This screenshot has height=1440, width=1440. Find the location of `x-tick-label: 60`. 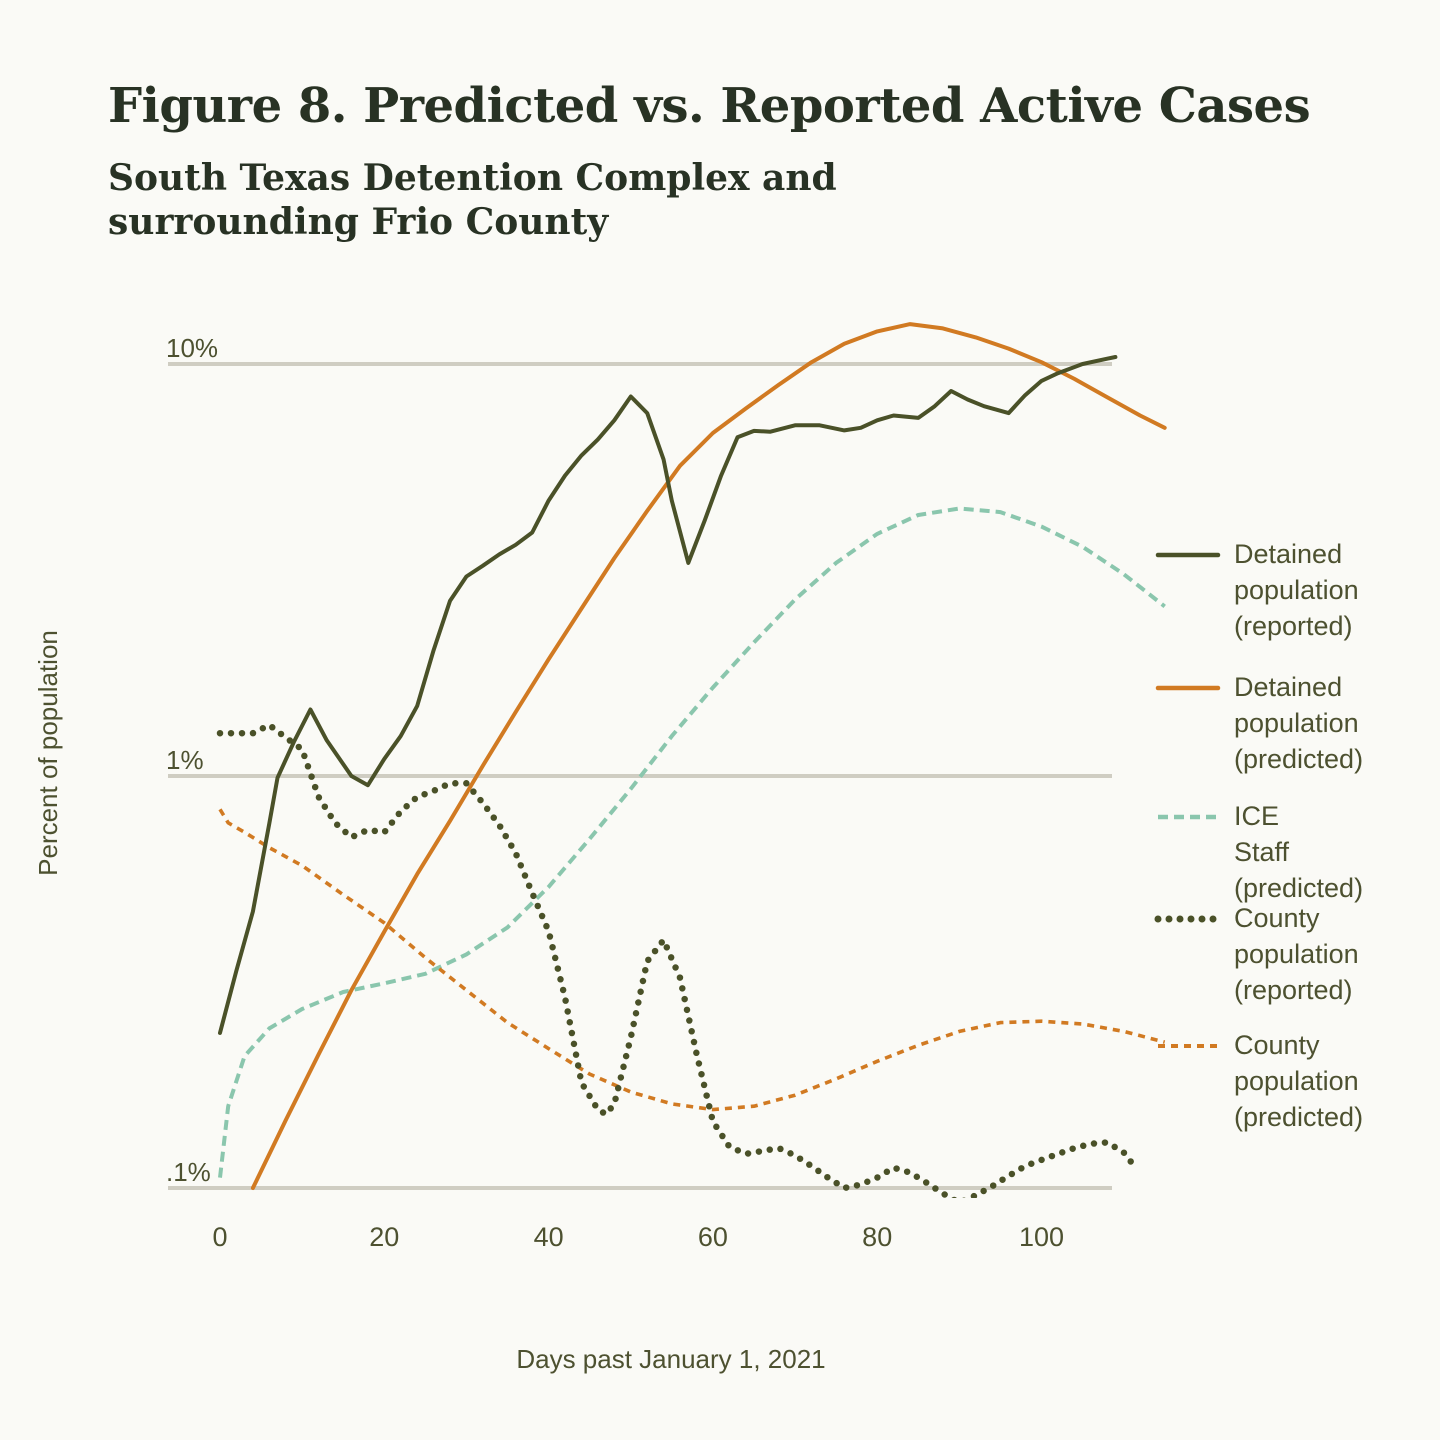

x-tick-label: 60 is located at coordinates (713, 1237).